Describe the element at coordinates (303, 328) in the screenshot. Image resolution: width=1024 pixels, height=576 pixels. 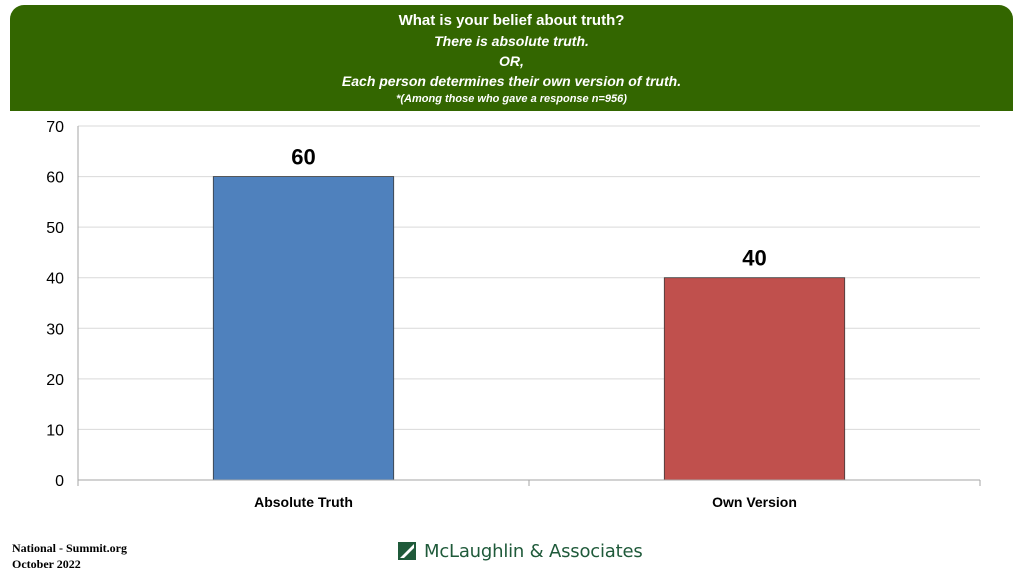
I see `bar-absolute-truth` at that location.